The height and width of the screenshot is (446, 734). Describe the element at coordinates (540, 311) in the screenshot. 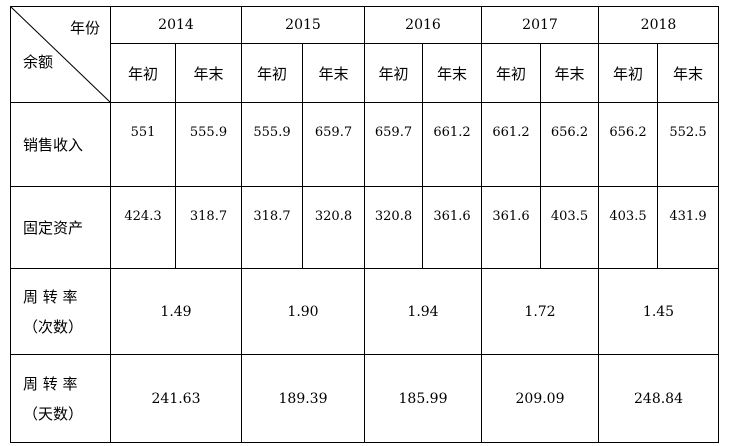

I see `value-cell: 1.72` at that location.